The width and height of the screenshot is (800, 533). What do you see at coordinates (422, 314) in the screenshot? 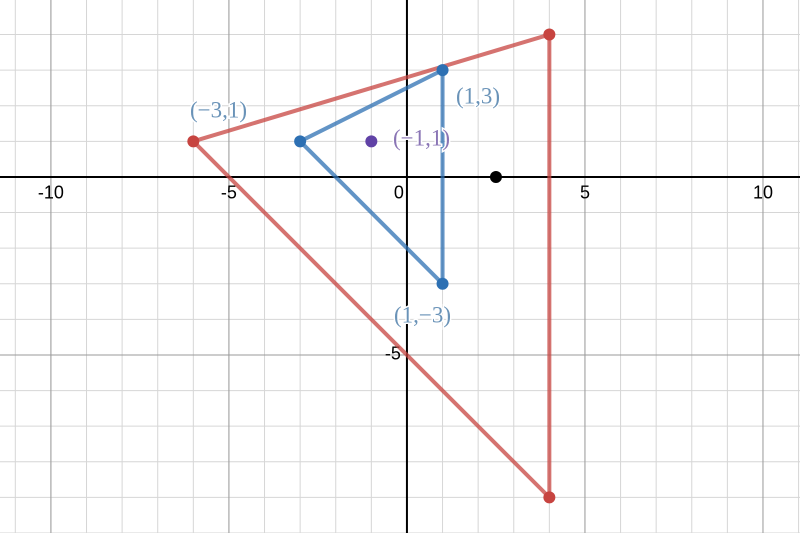
I see `annotation: (1,−3)` at bounding box center [422, 314].